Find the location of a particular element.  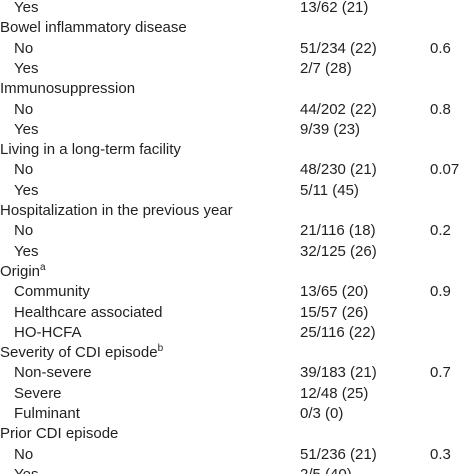

row-label-text: Healthcare associated is located at coordinates (88, 312).